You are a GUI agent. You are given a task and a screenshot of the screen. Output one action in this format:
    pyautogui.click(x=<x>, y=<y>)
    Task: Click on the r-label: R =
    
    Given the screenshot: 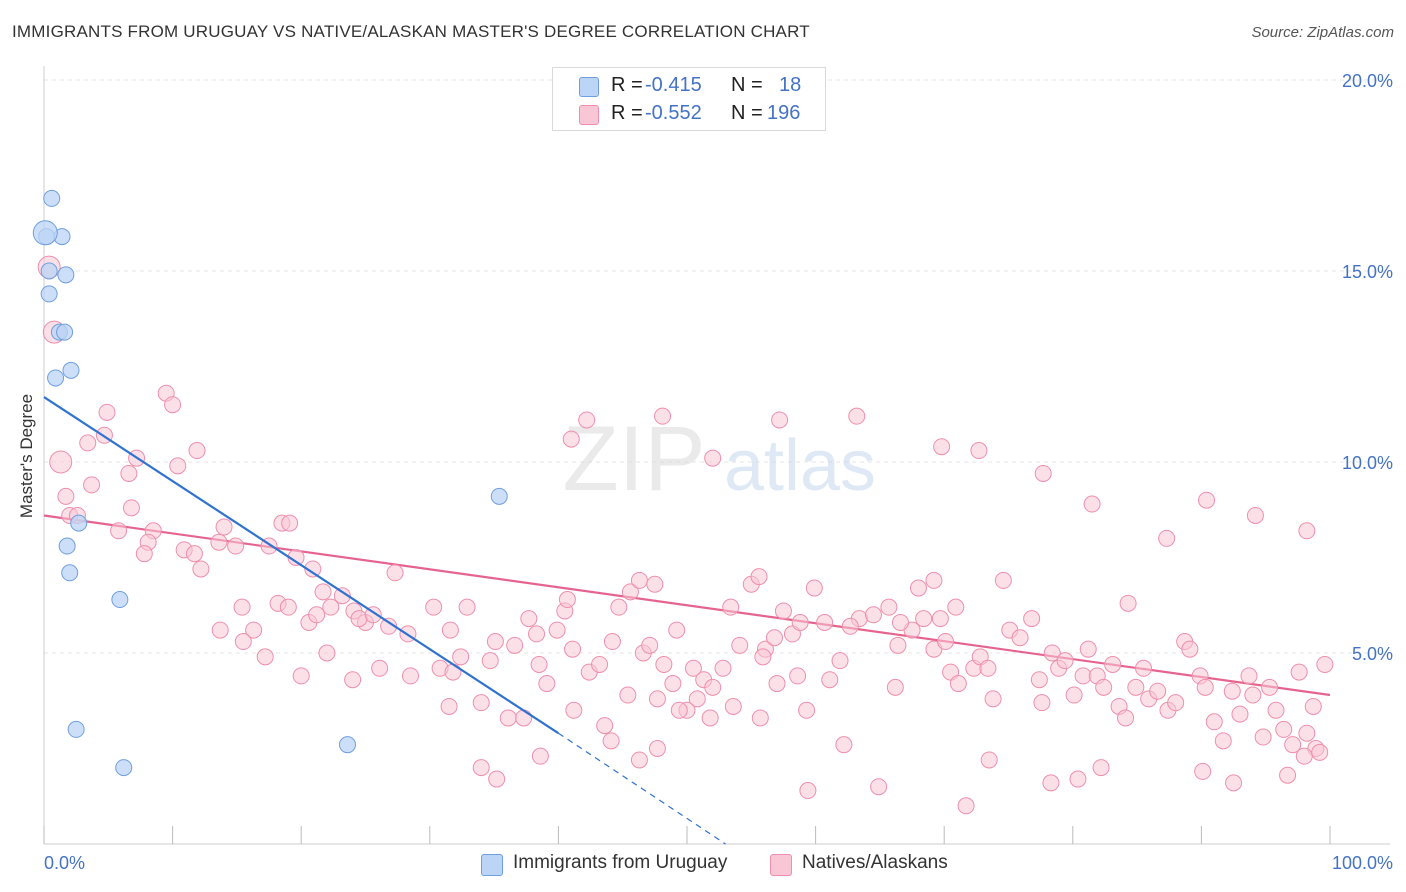 What is the action you would take?
    pyautogui.click(x=627, y=113)
    